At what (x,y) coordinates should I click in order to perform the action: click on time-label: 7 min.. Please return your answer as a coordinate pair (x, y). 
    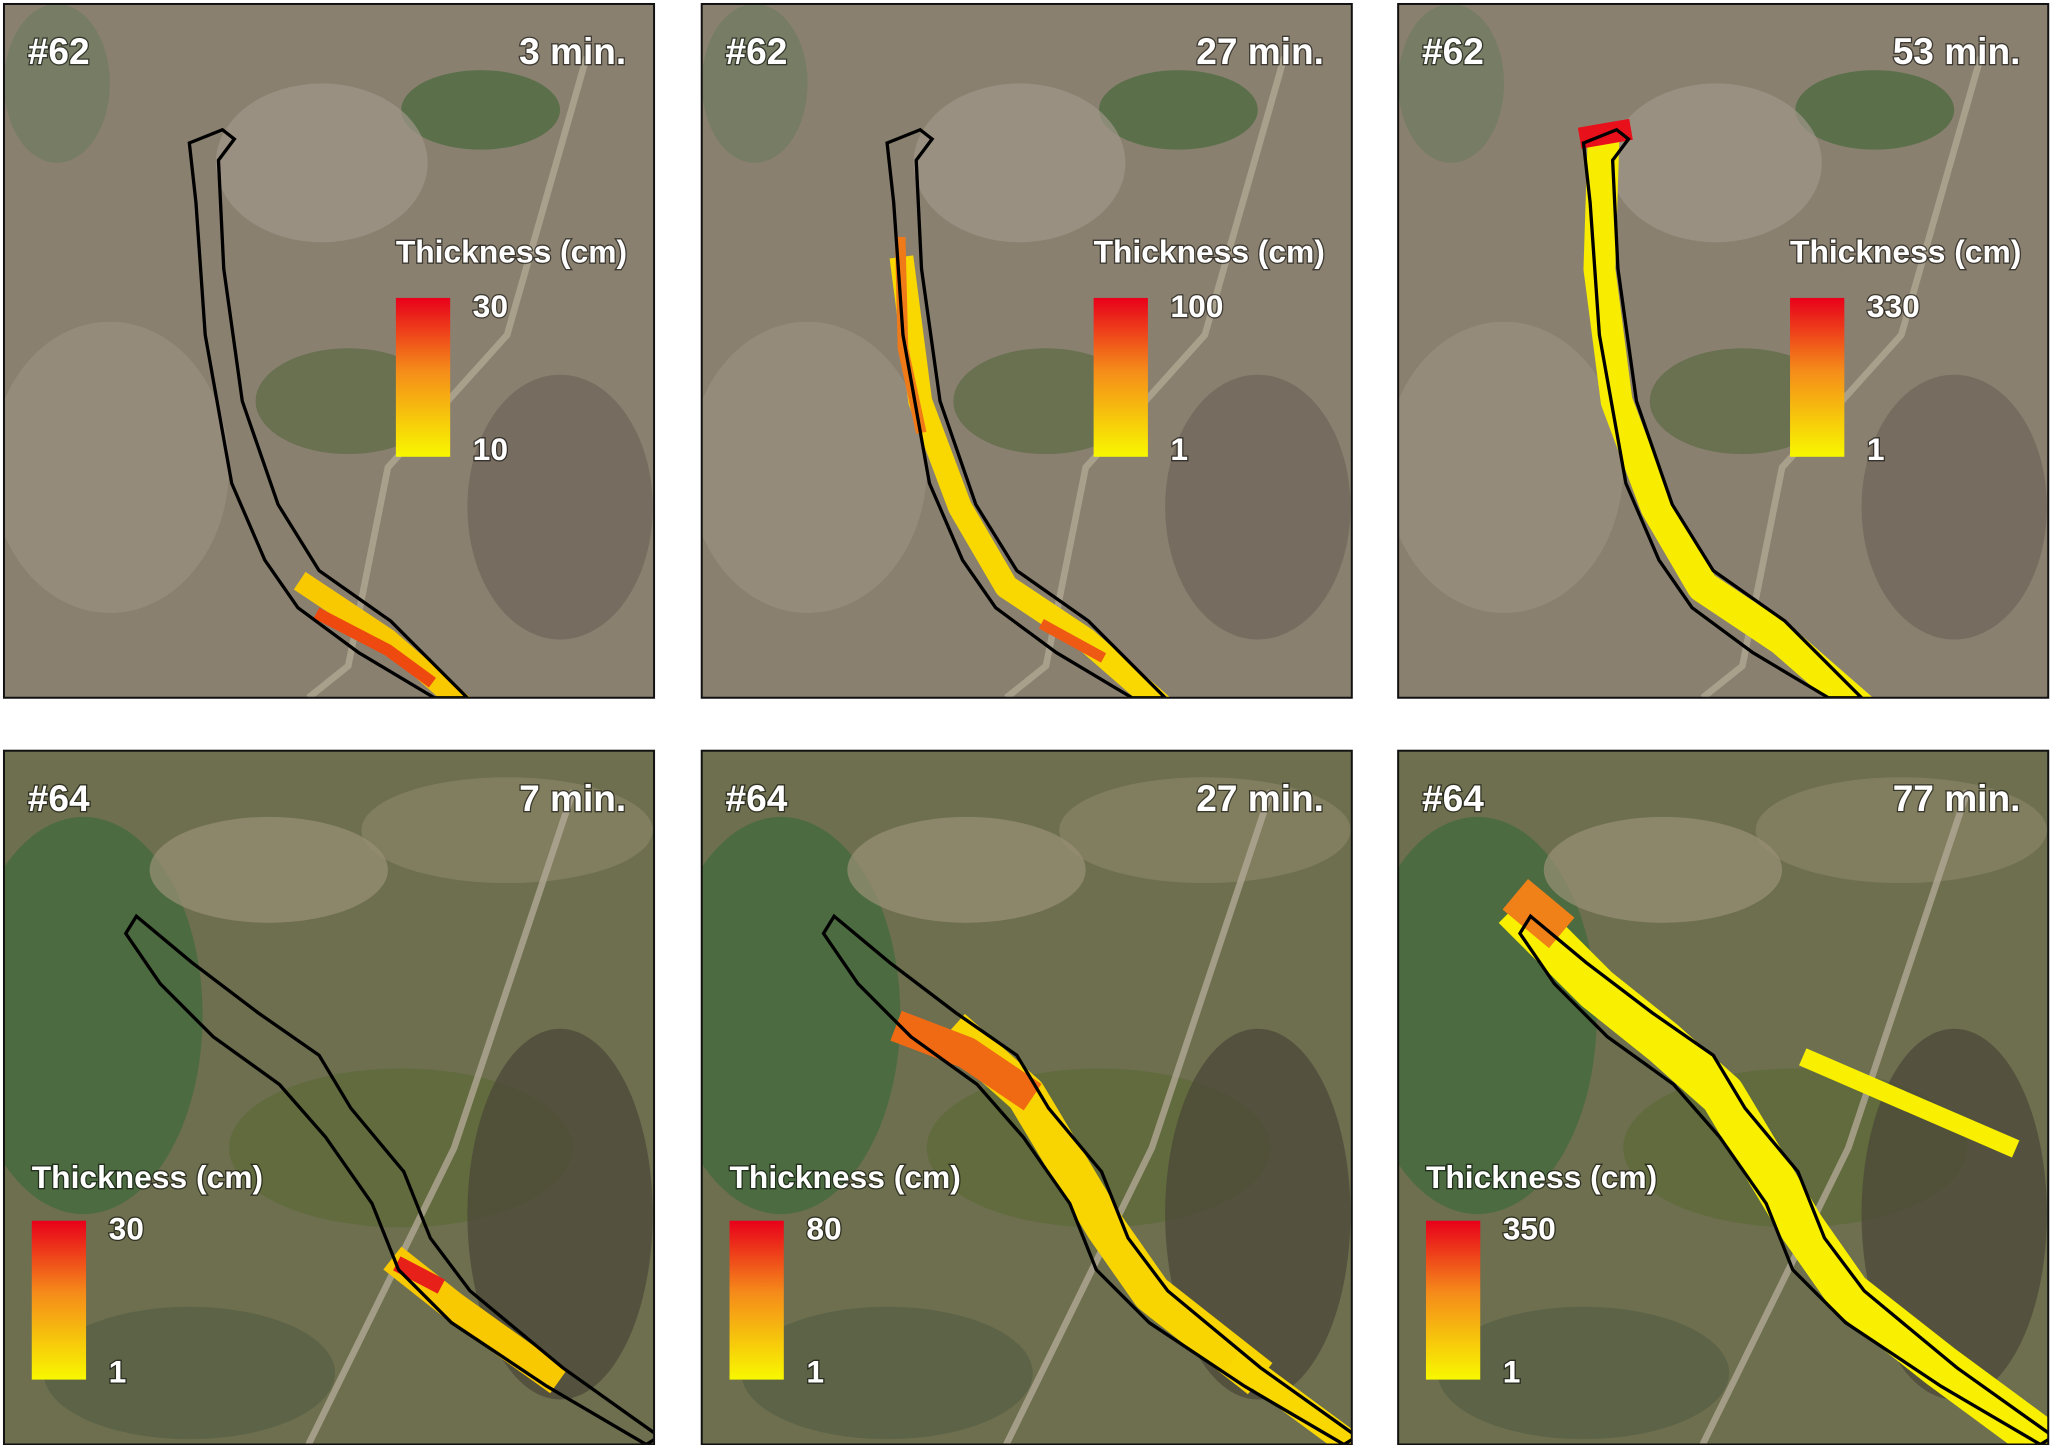
    Looking at the image, I should click on (572, 798).